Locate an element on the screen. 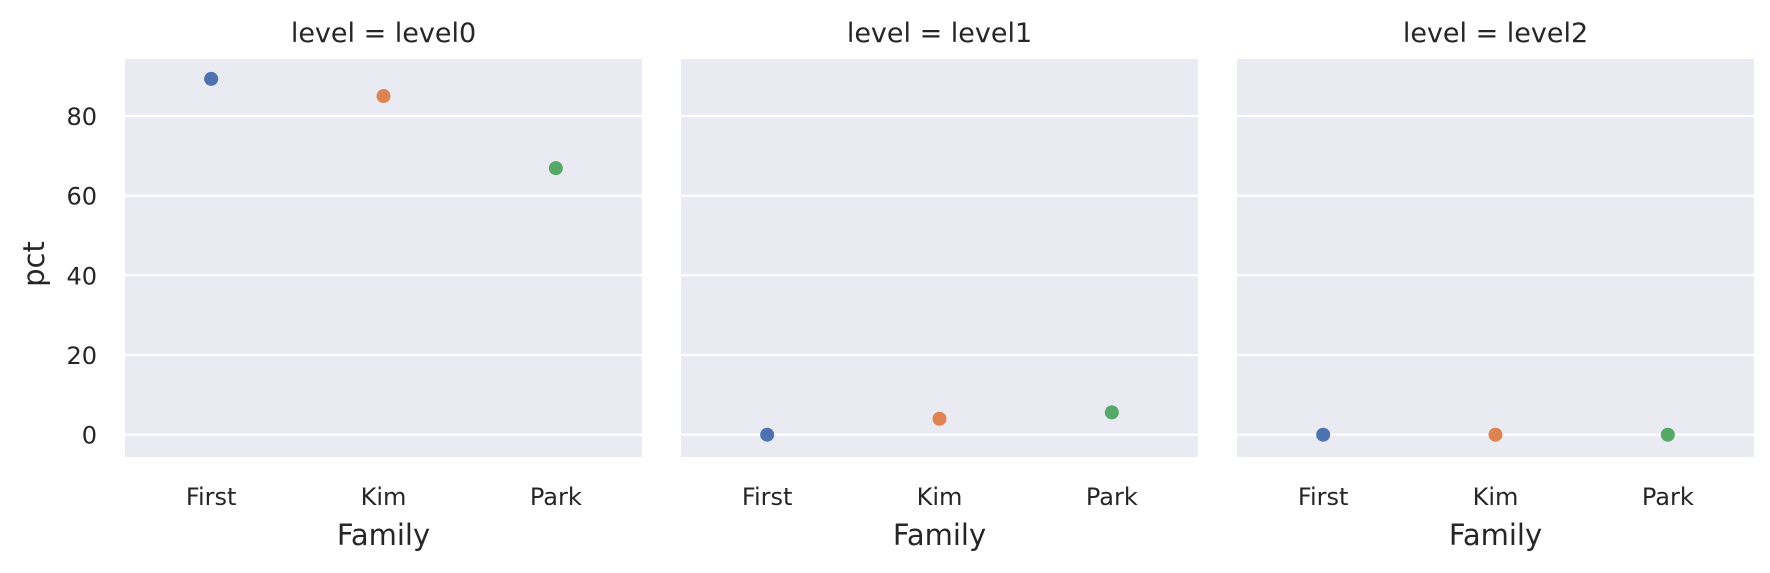  y-tick-label: 80 is located at coordinates (81, 117).